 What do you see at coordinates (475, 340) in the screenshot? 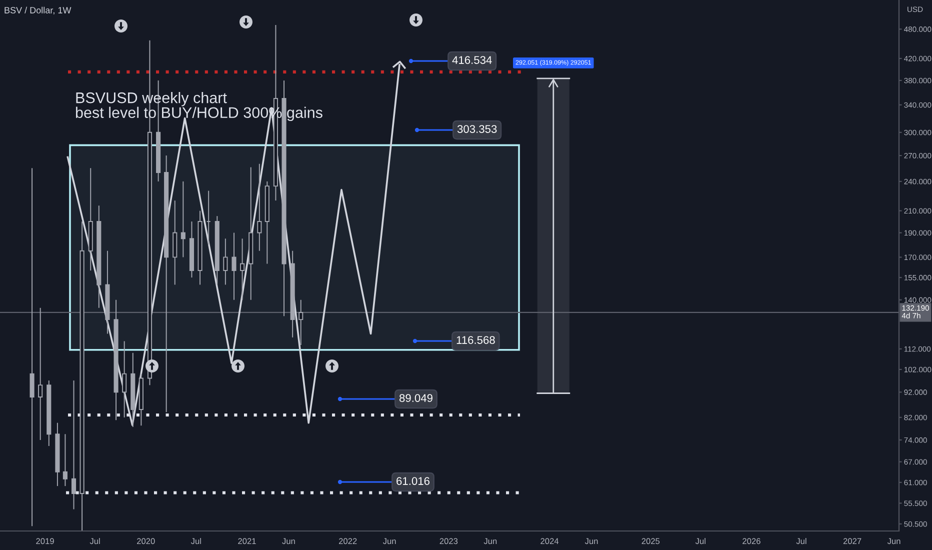
I see `annotation: 116.568` at bounding box center [475, 340].